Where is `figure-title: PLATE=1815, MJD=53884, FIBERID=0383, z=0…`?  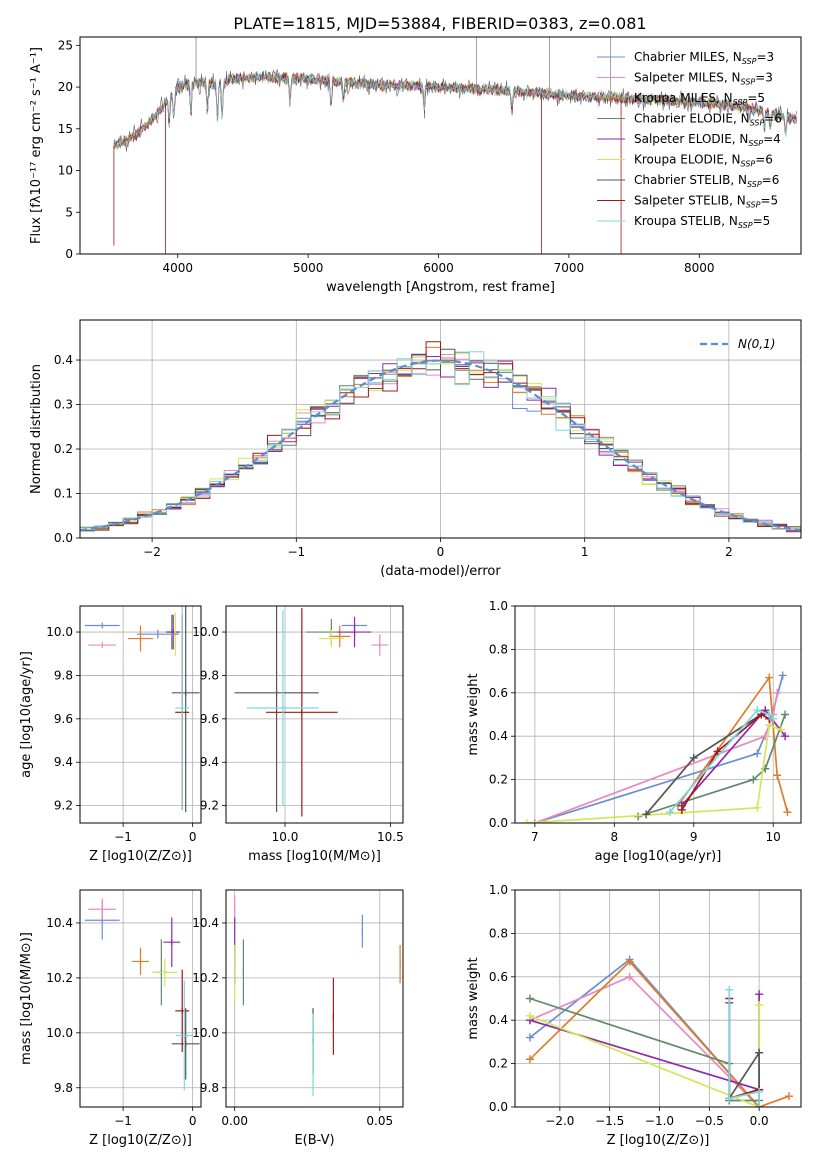
figure-title: PLATE=1815, MJD=53884, FIBERID=0383, z=0… is located at coordinates (439, 23).